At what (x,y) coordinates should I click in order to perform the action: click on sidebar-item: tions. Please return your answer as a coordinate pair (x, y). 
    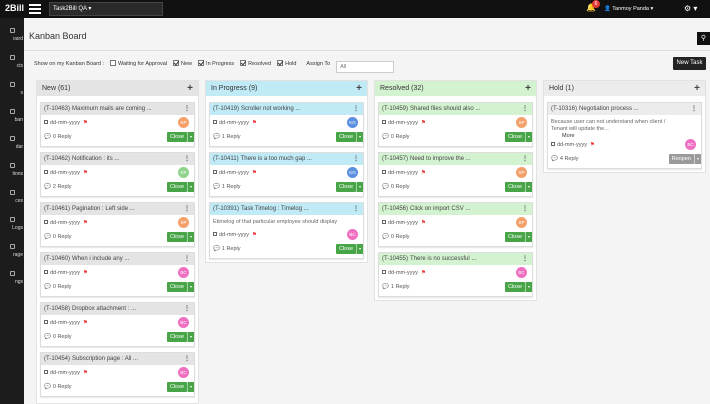
    Looking at the image, I should click on (17, 174).